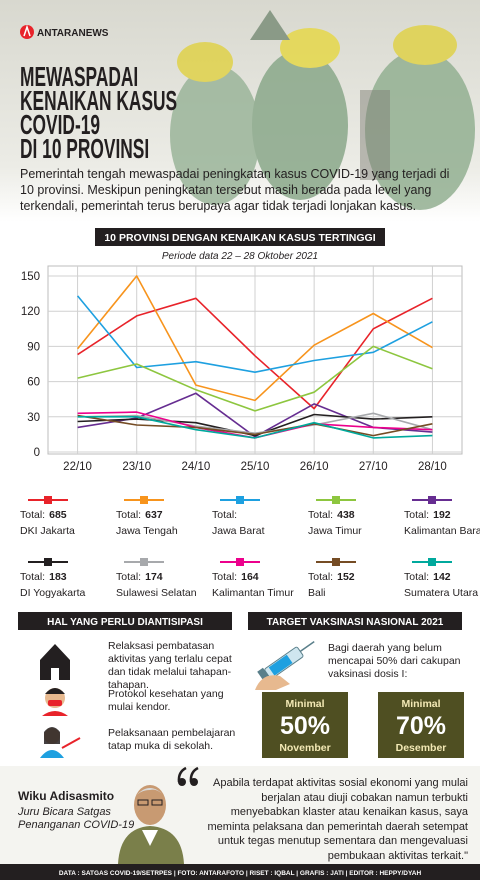 This screenshot has width=480, height=880. What do you see at coordinates (27, 30) in the screenshot?
I see `logo-mark-a` at bounding box center [27, 30].